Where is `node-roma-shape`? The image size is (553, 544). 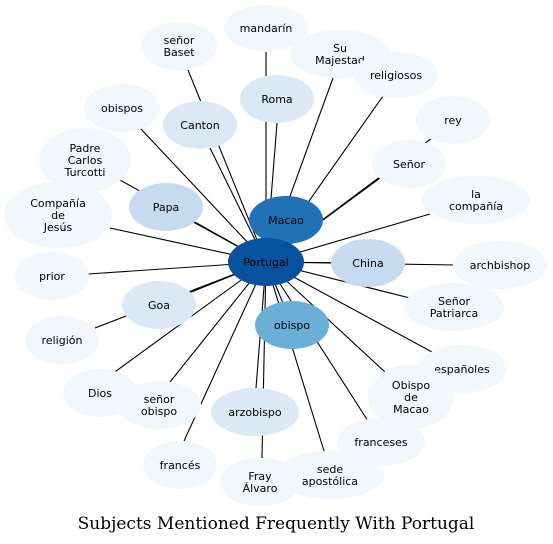
node-roma-shape is located at coordinates (277, 99).